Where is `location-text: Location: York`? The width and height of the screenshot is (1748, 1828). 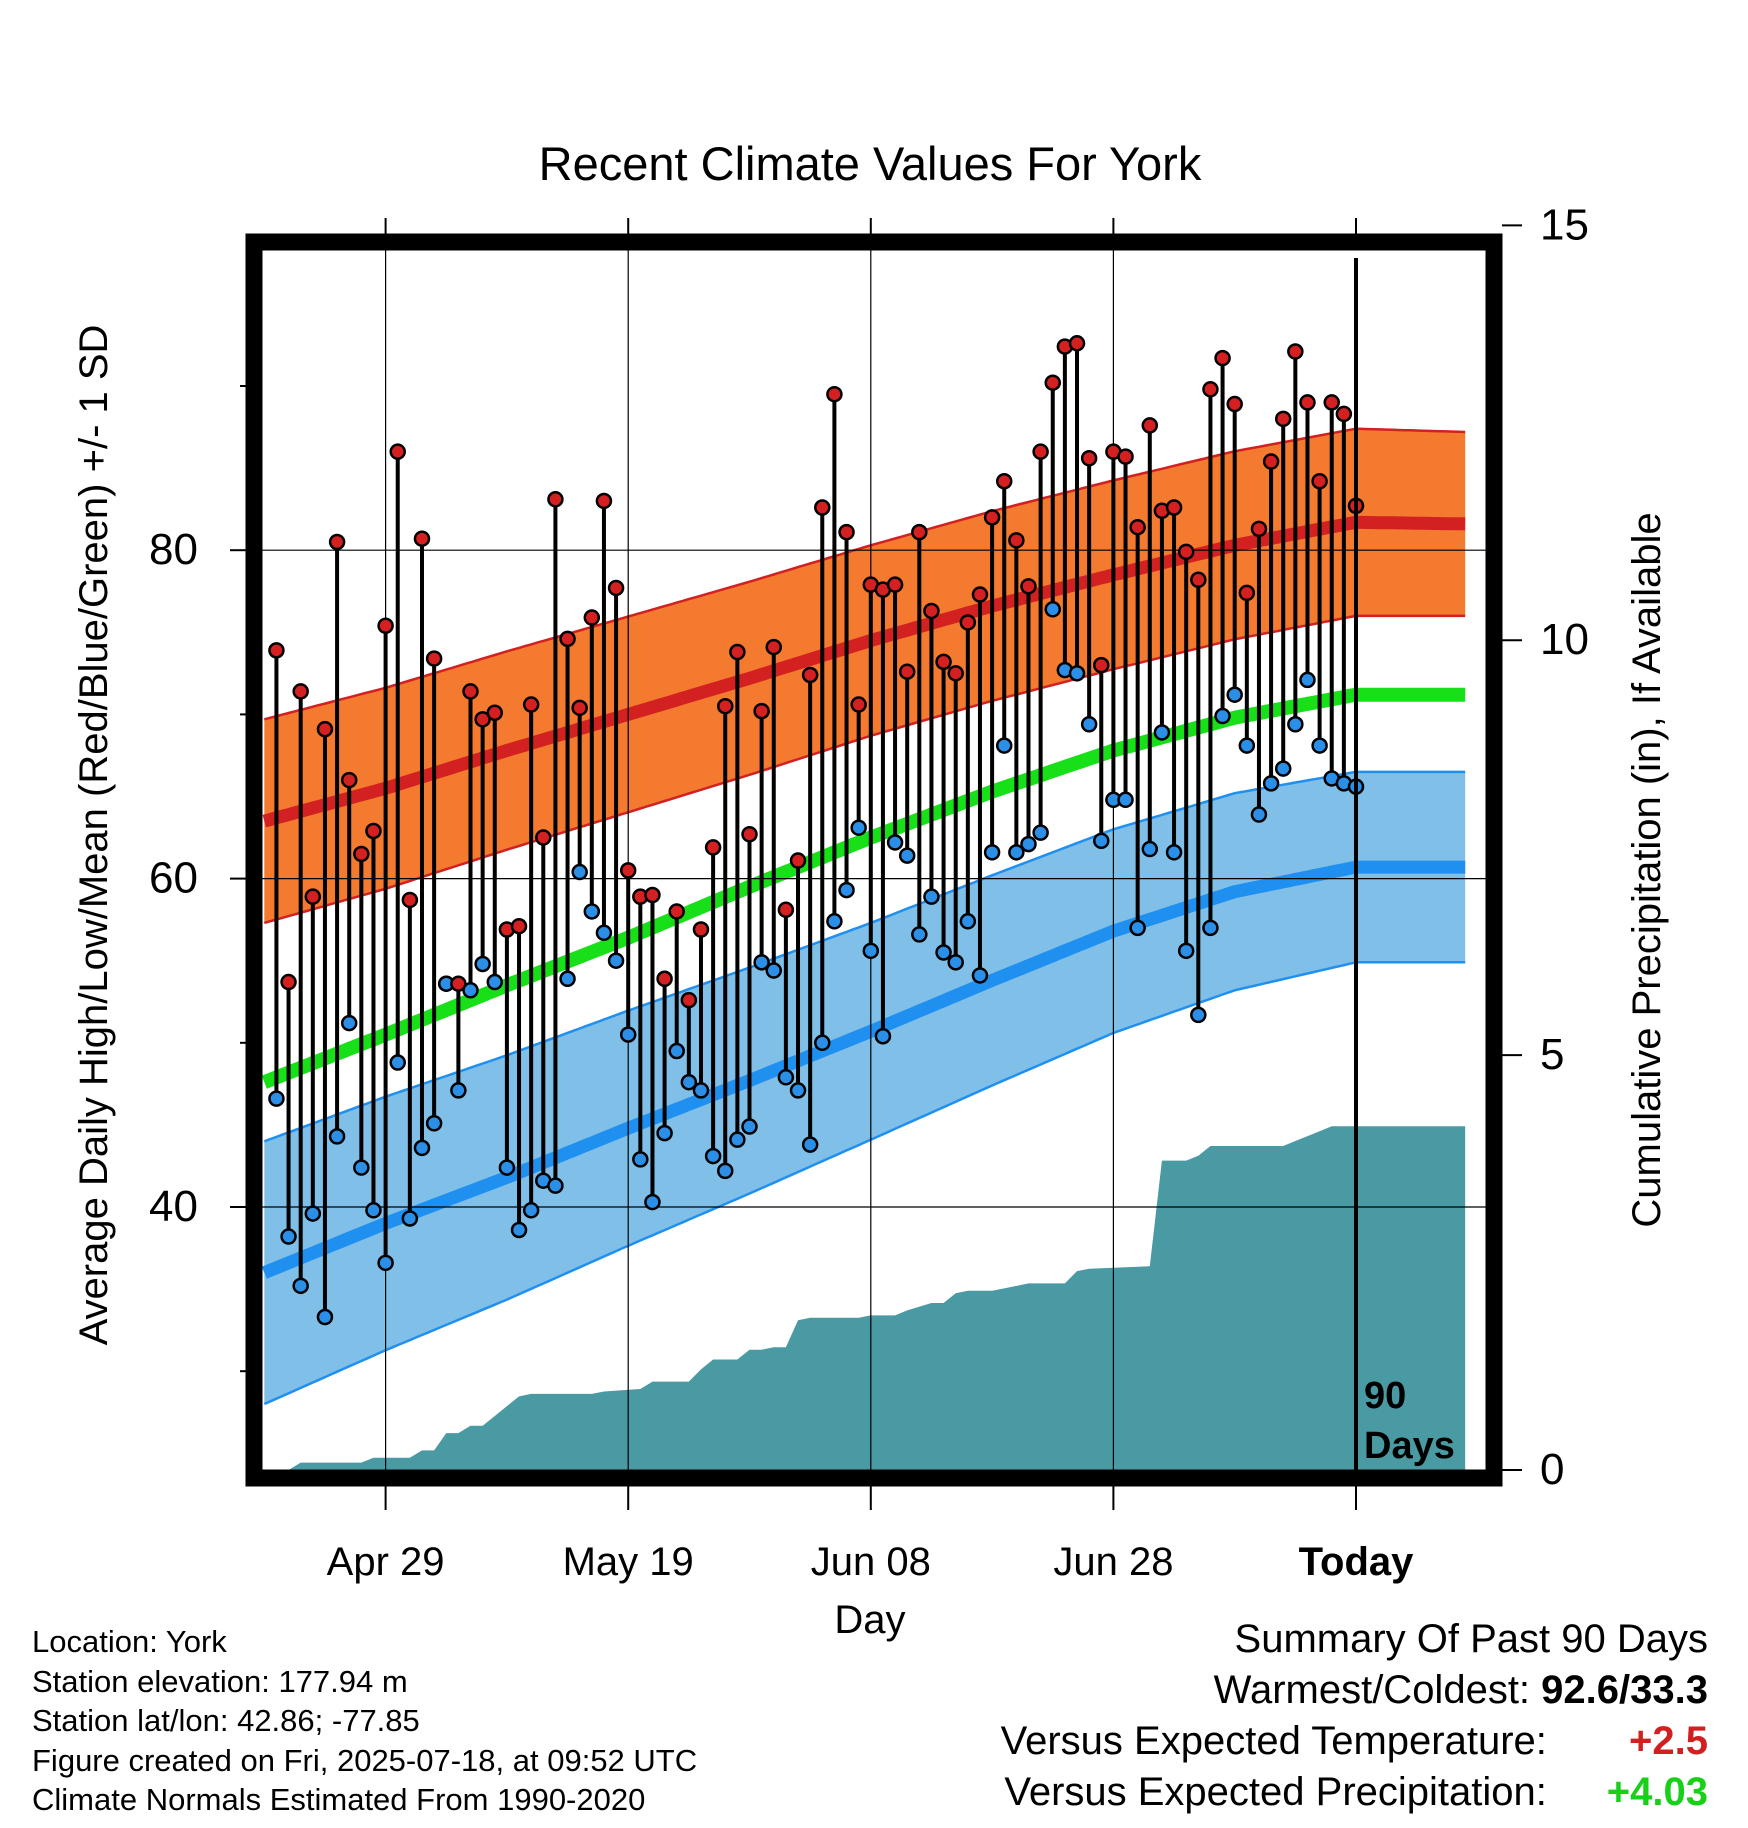
location-text: Location: York is located at coordinates (129, 1641).